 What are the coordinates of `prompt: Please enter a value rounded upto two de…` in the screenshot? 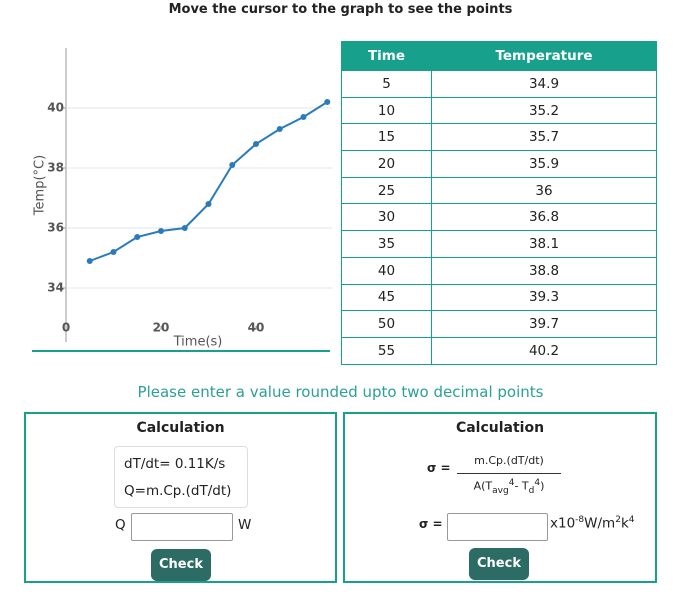 It's located at (340, 392).